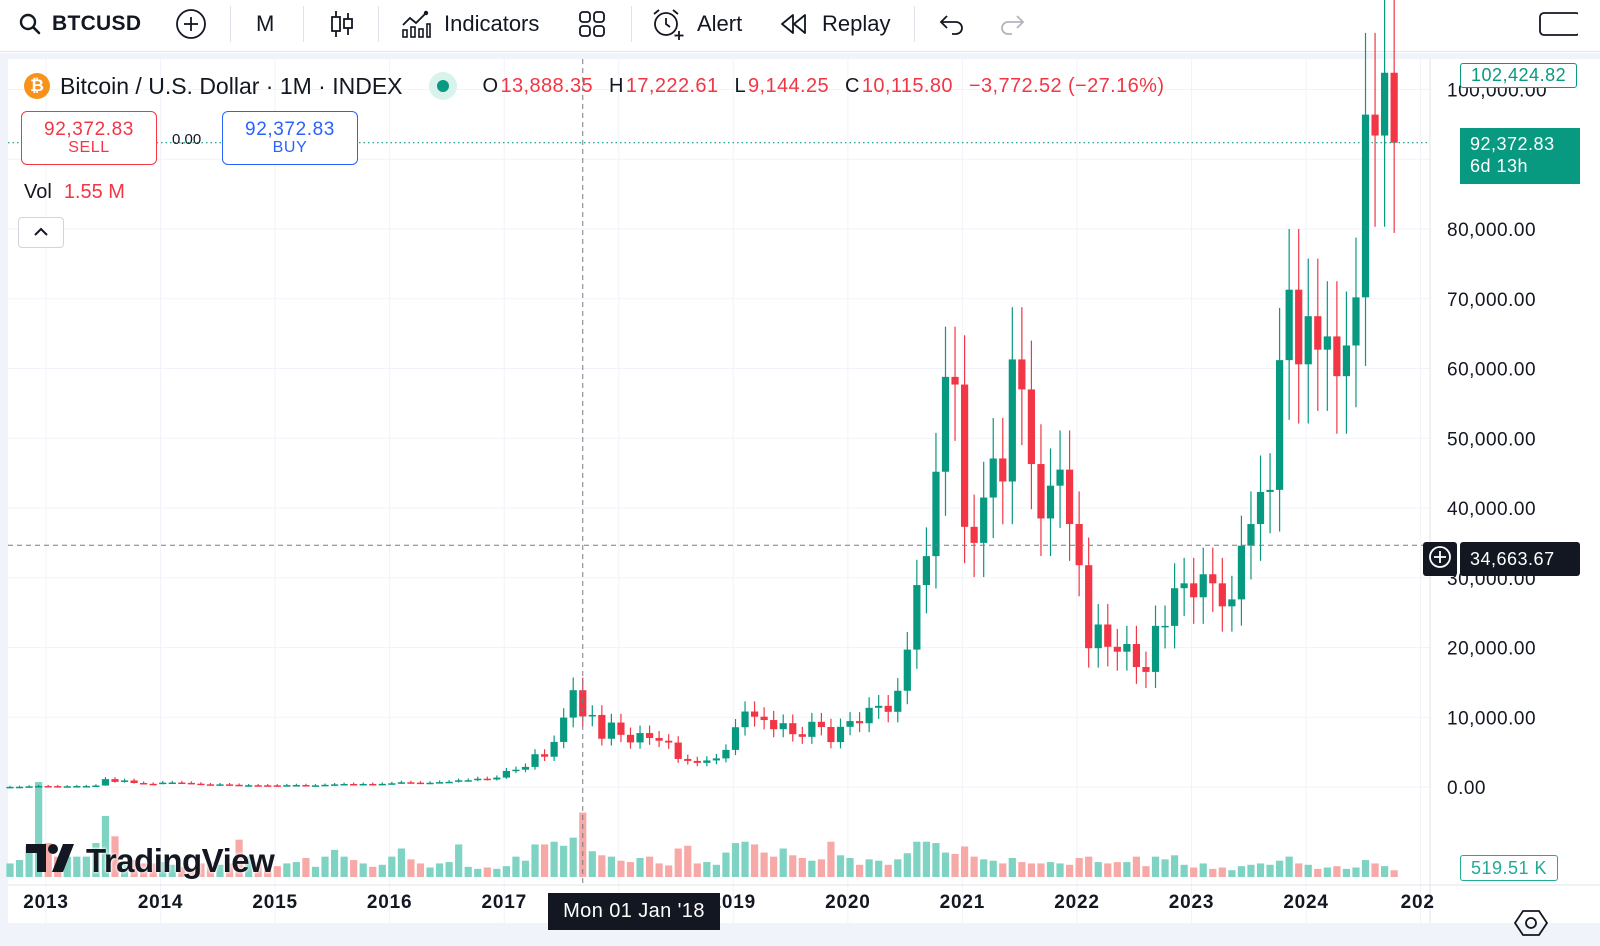 The image size is (1600, 946). What do you see at coordinates (265, 23) in the screenshot?
I see `interval-button: M` at bounding box center [265, 23].